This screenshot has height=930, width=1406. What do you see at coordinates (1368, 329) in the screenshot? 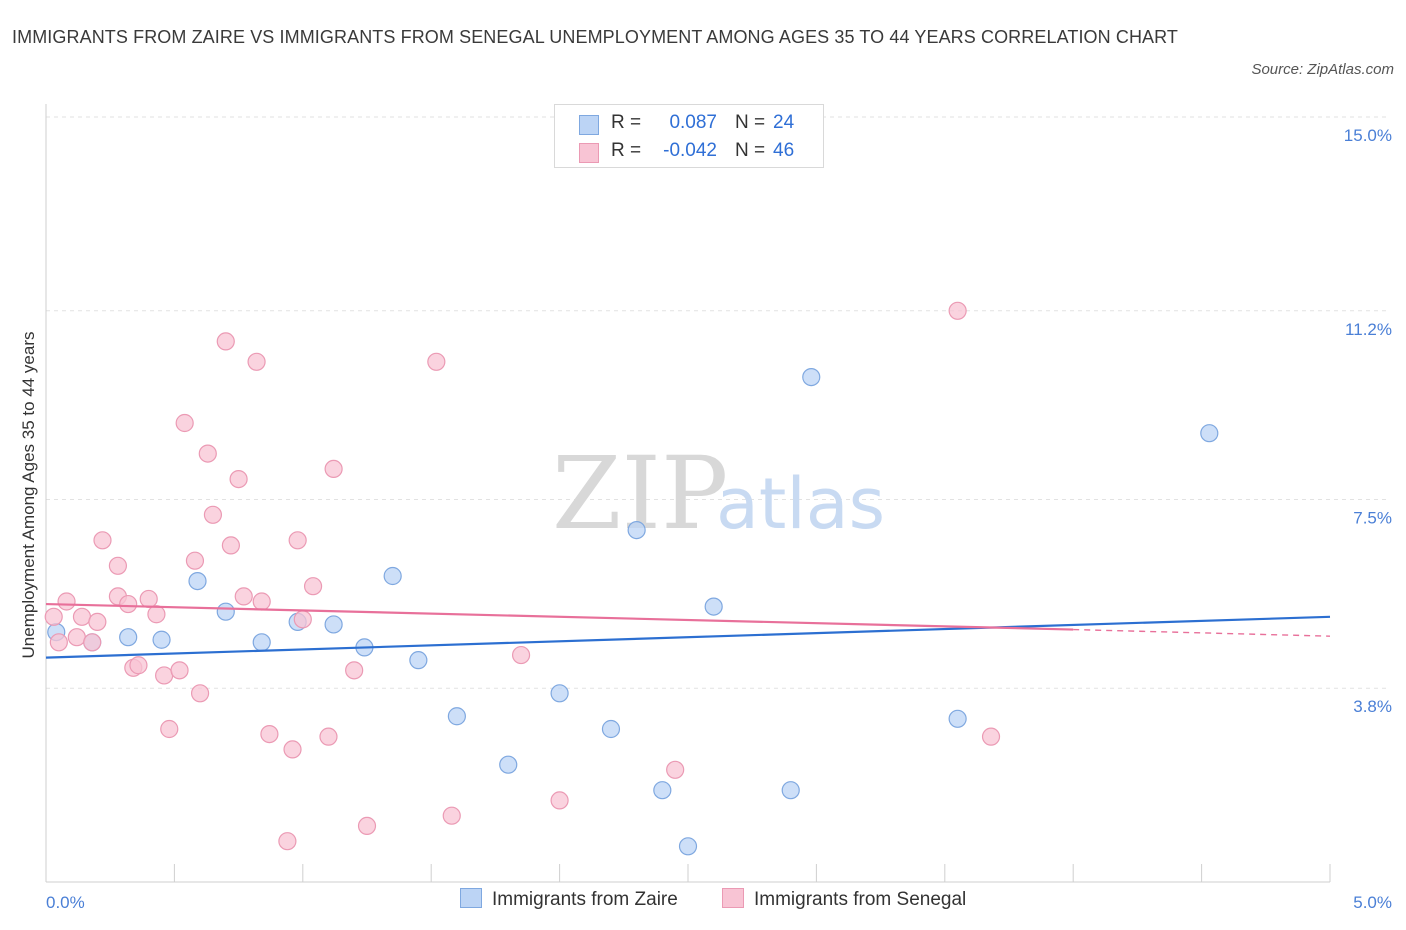
I see `y-tick-label: 11.2%` at bounding box center [1368, 329].